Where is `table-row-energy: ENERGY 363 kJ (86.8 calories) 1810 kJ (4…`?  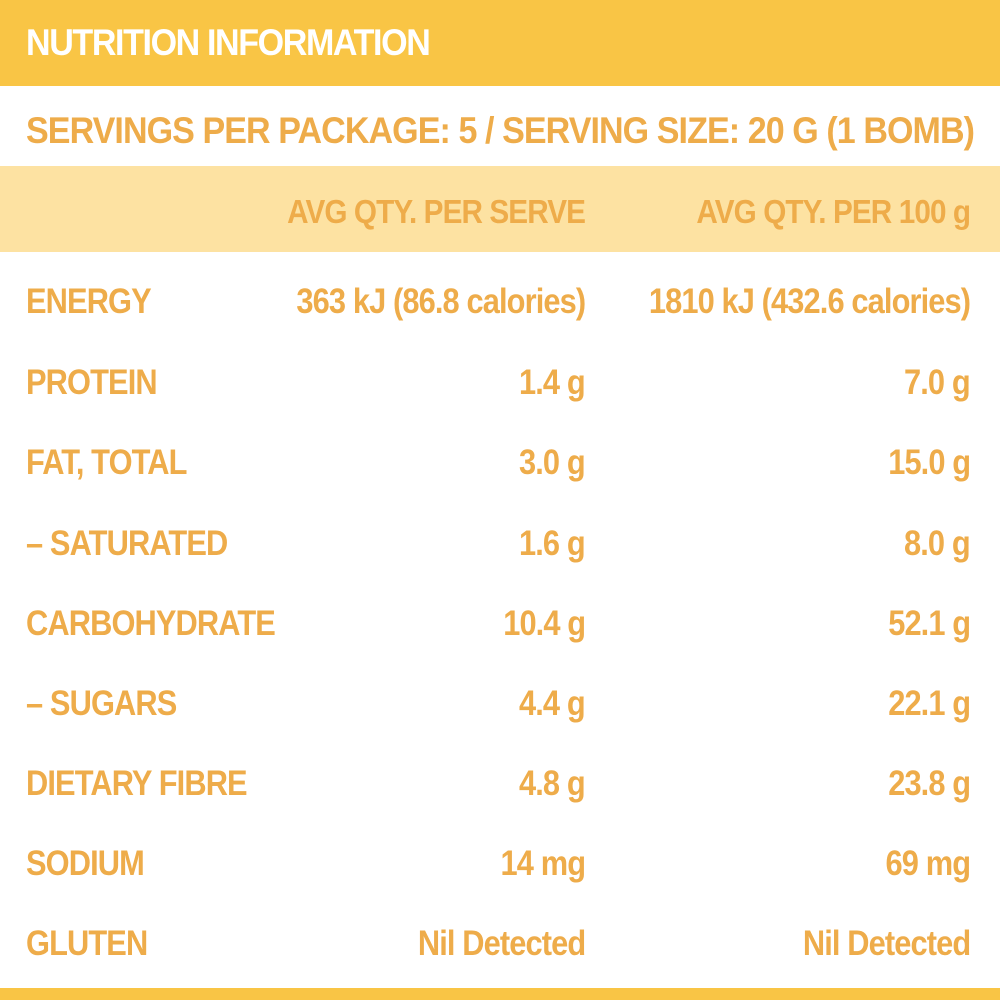
table-row-energy: ENERGY 363 kJ (86.8 calories) 1810 kJ (4… is located at coordinates (500, 302).